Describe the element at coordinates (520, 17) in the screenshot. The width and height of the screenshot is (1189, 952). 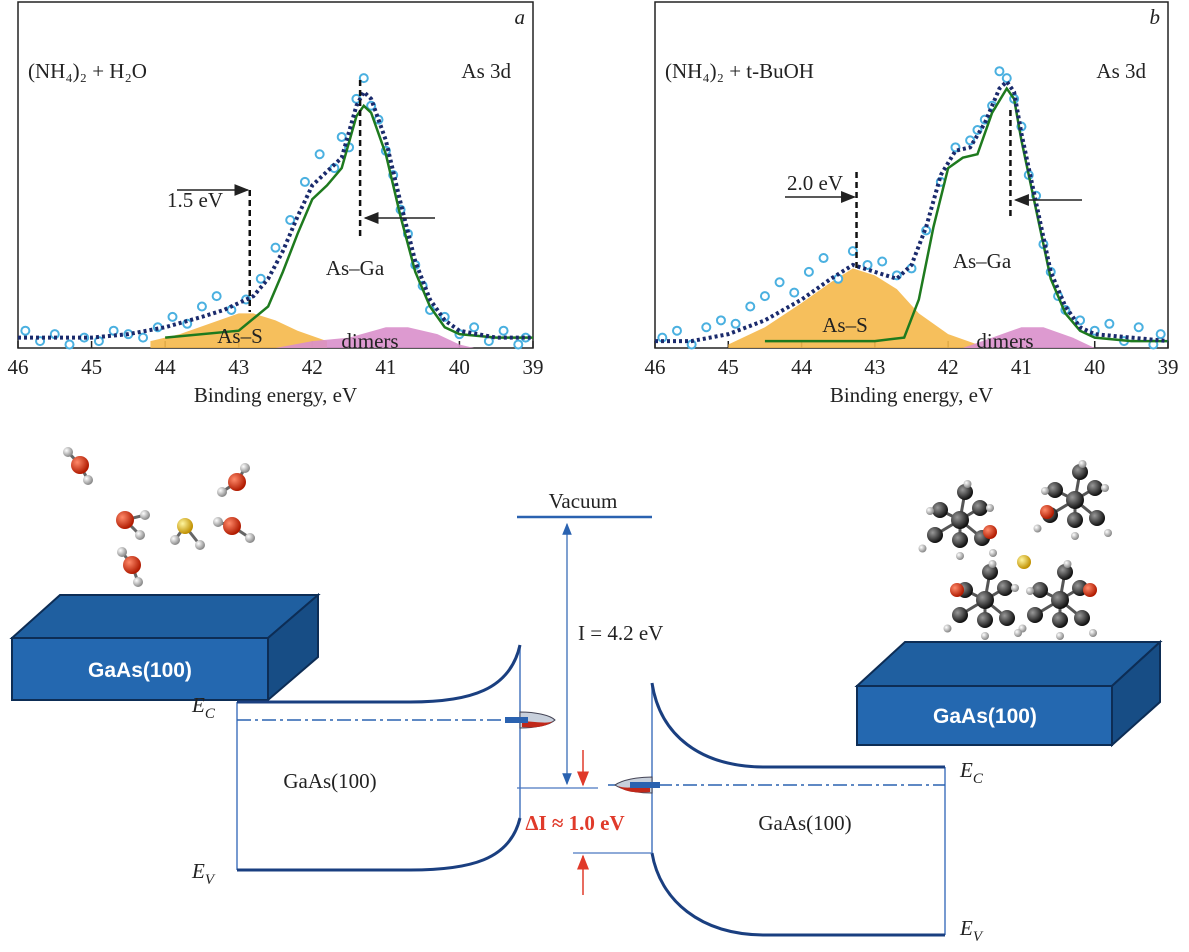
I see `panel-letter: a` at that location.